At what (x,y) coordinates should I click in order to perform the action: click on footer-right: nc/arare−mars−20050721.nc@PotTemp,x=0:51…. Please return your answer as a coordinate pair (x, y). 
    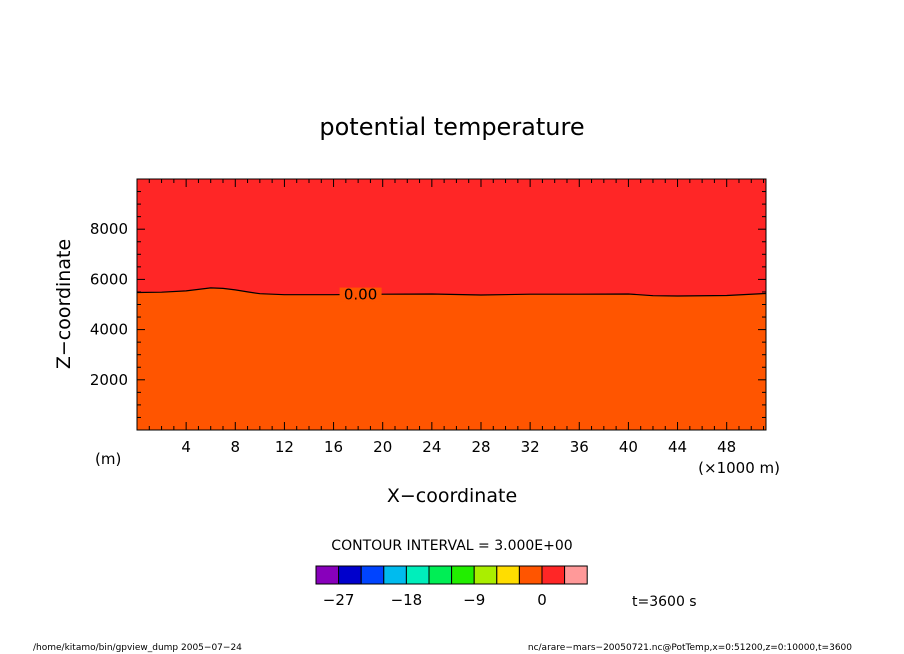
    Looking at the image, I should click on (690, 648).